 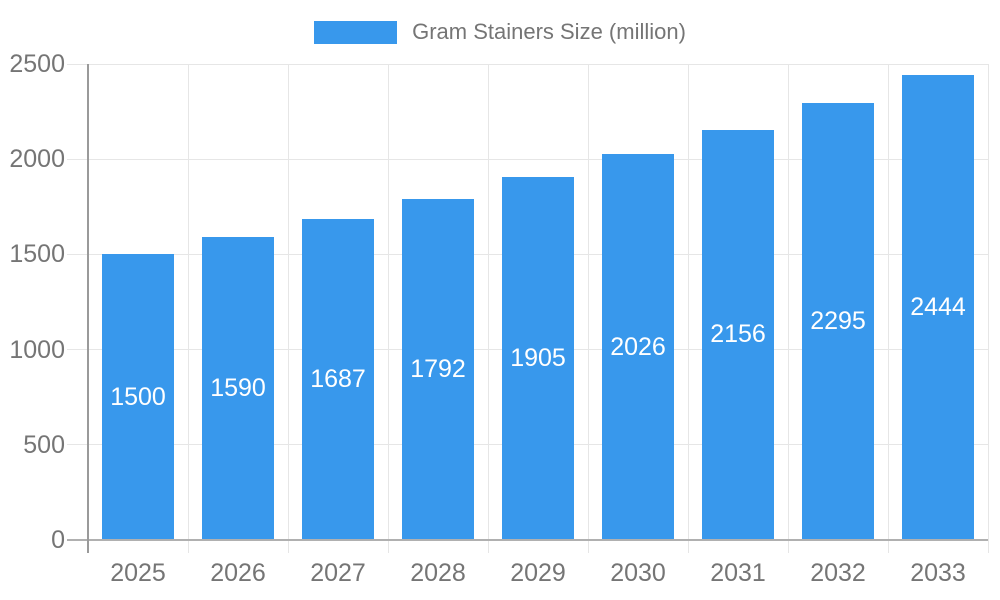 I want to click on y-tick-label: 1000, so click(x=37, y=349).